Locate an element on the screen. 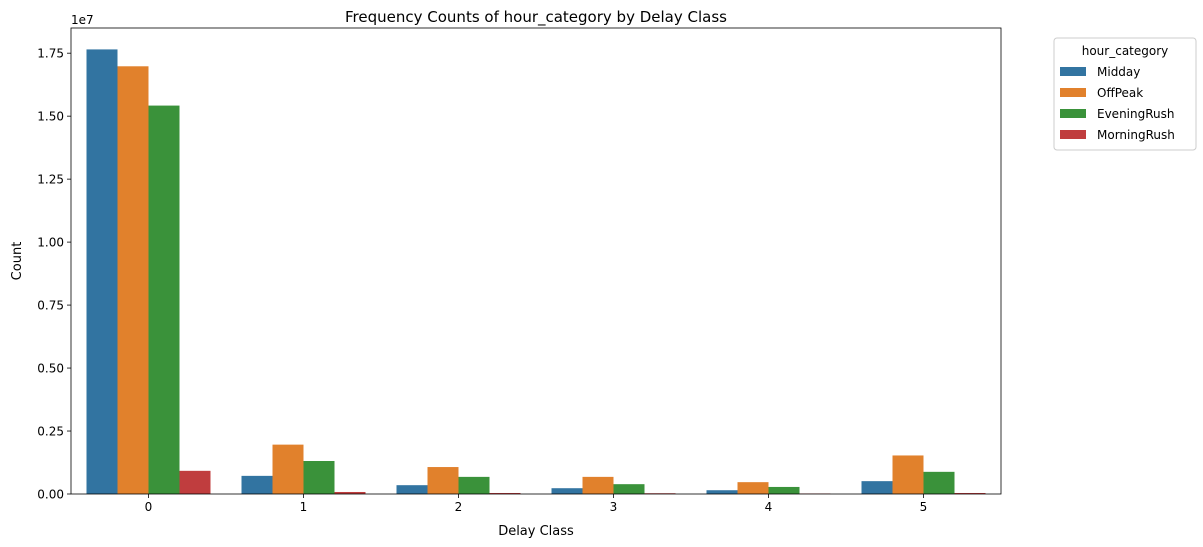 This screenshot has height=547, width=1203. y-tick-label: 0.50 is located at coordinates (50, 369).